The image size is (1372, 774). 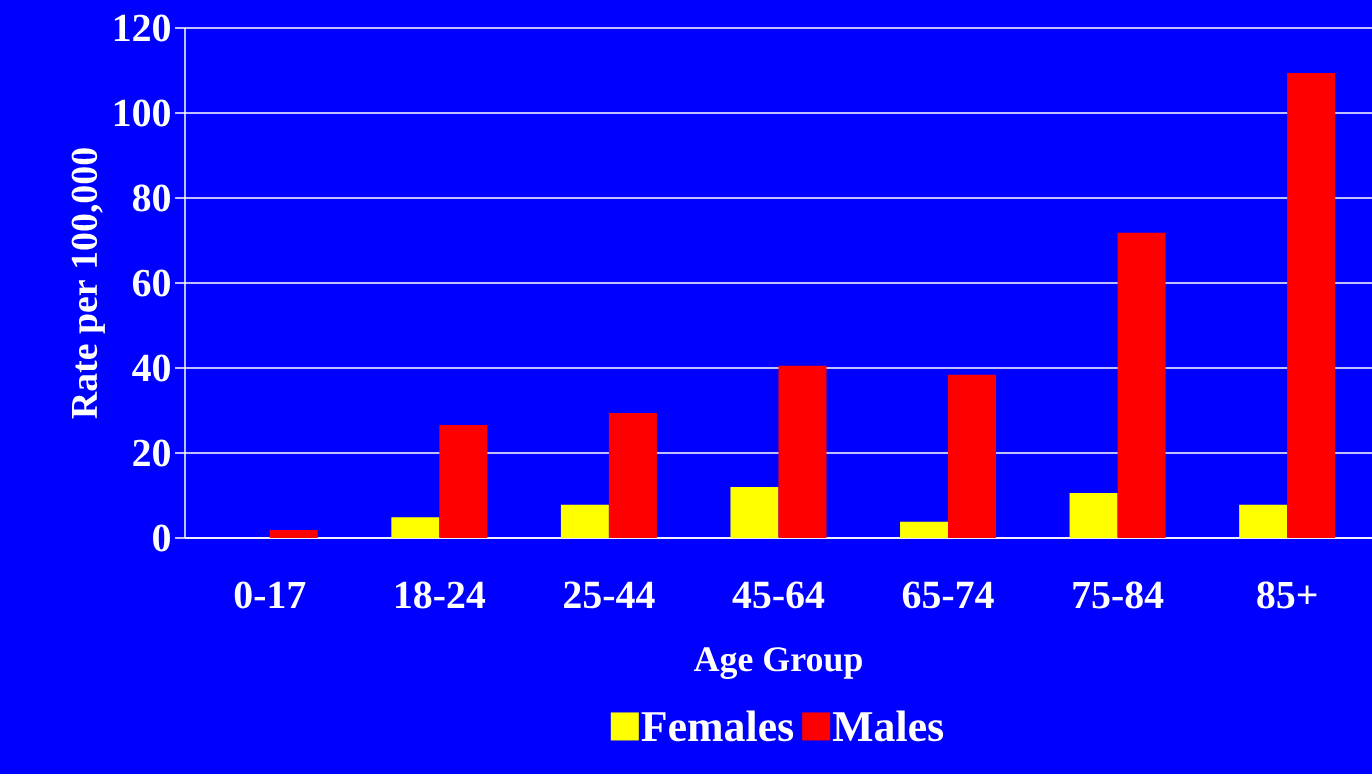 What do you see at coordinates (888, 726) in the screenshot?
I see `legend-label: Males` at bounding box center [888, 726].